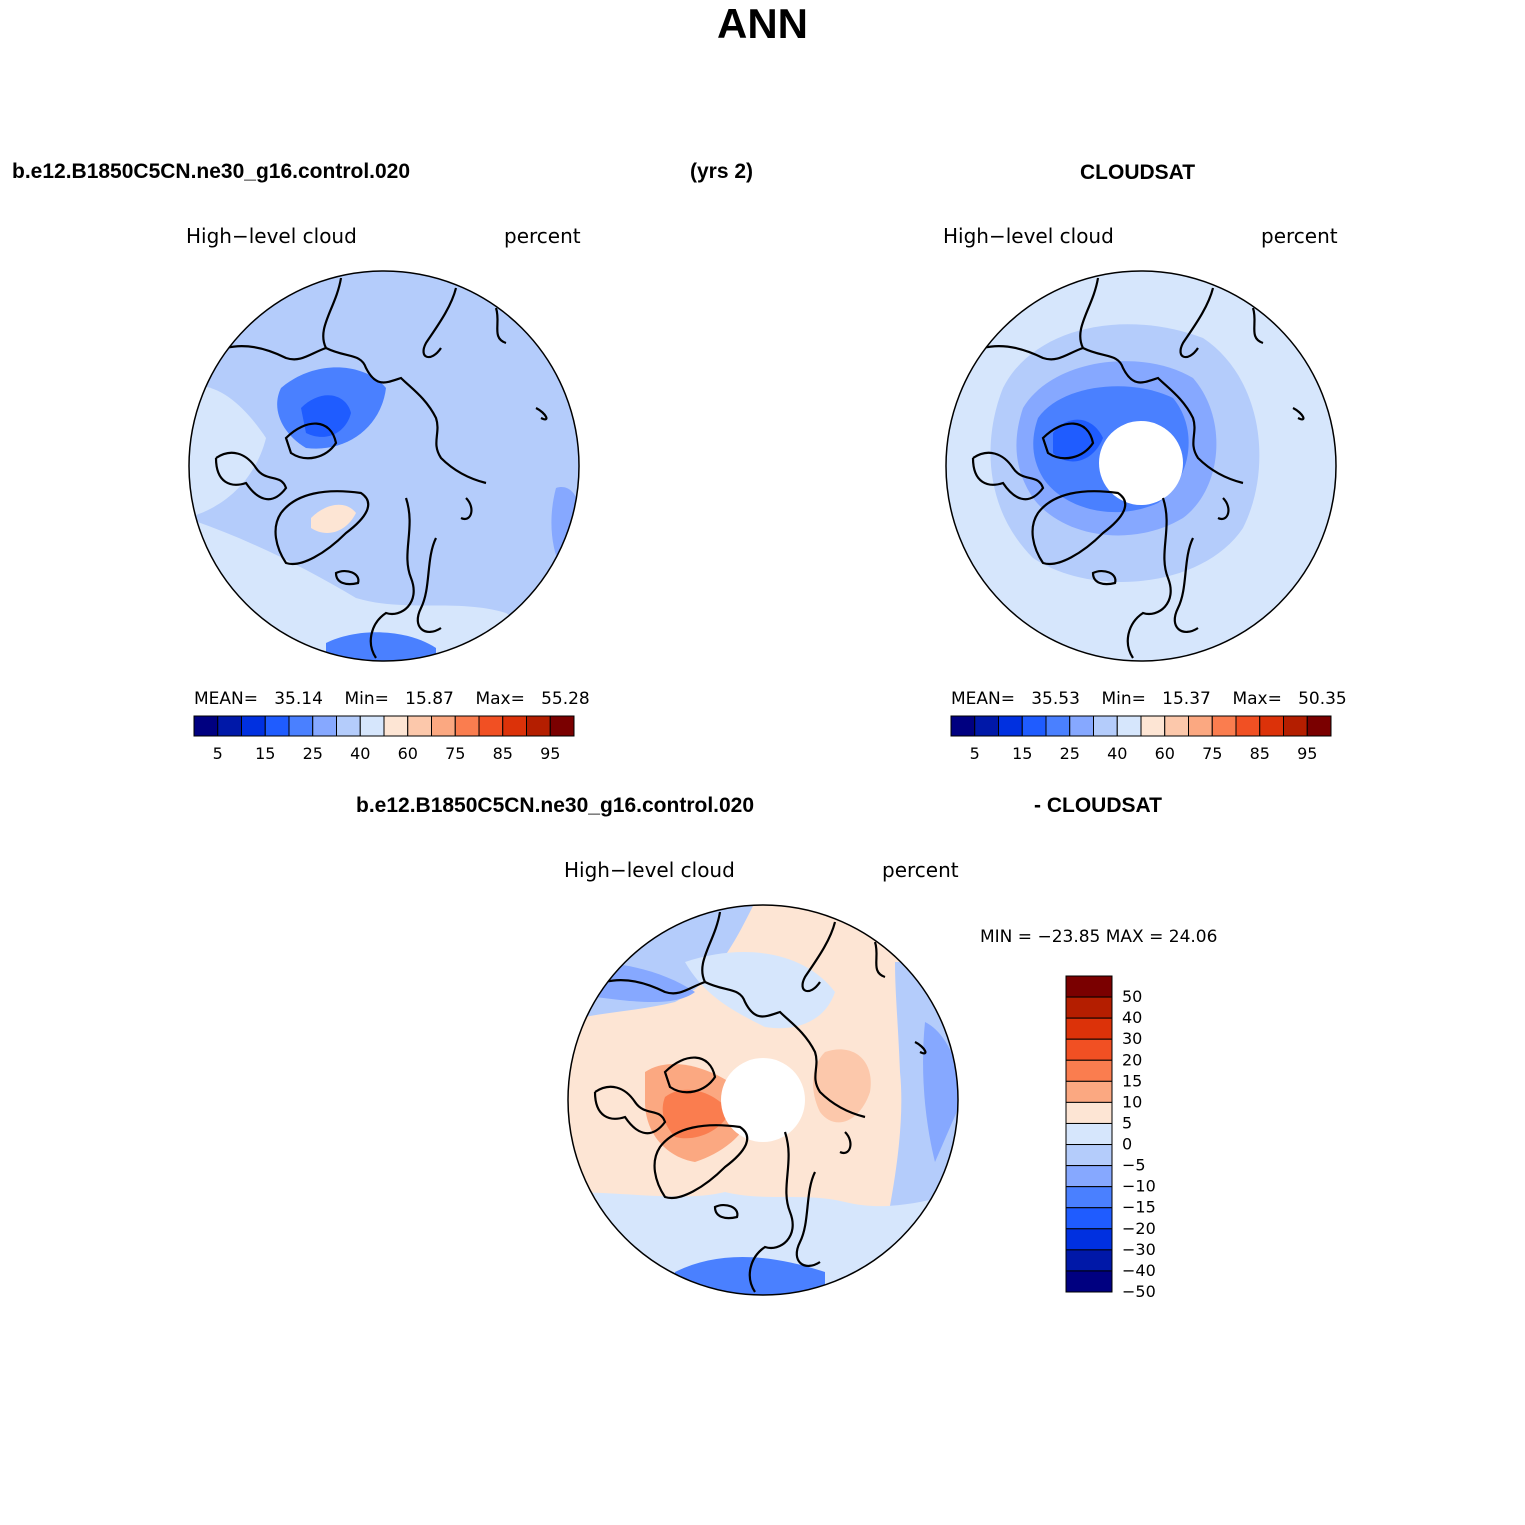 The height and width of the screenshot is (1525, 1525). What do you see at coordinates (1127, 1122) in the screenshot?
I see `diff-colorbar-label: 5` at bounding box center [1127, 1122].